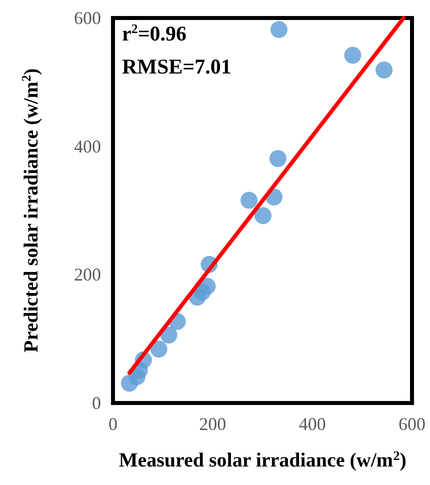 This screenshot has height=485, width=430. What do you see at coordinates (312, 424) in the screenshot?
I see `x-tick-label: 400` at bounding box center [312, 424].